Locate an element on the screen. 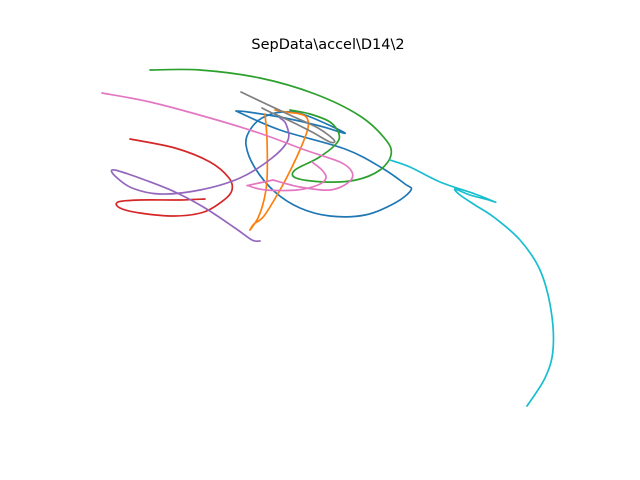 Image resolution: width=640 pixels, height=480 pixels. chart-title: SepData\accel\D14\2 is located at coordinates (327, 45).